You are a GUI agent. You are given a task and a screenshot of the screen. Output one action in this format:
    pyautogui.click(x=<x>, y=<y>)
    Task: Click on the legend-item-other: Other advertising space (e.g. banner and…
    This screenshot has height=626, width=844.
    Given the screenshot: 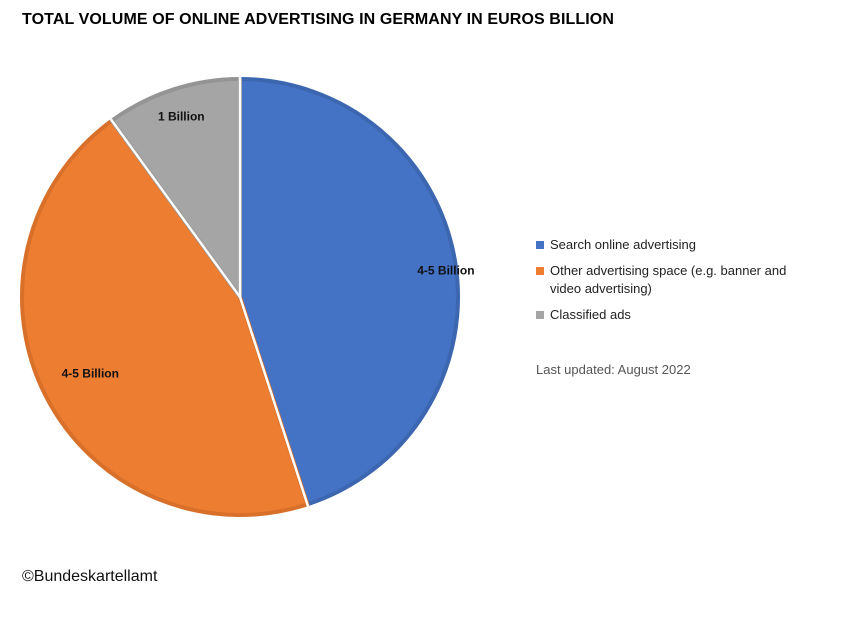 What is the action you would take?
    pyautogui.click(x=676, y=280)
    